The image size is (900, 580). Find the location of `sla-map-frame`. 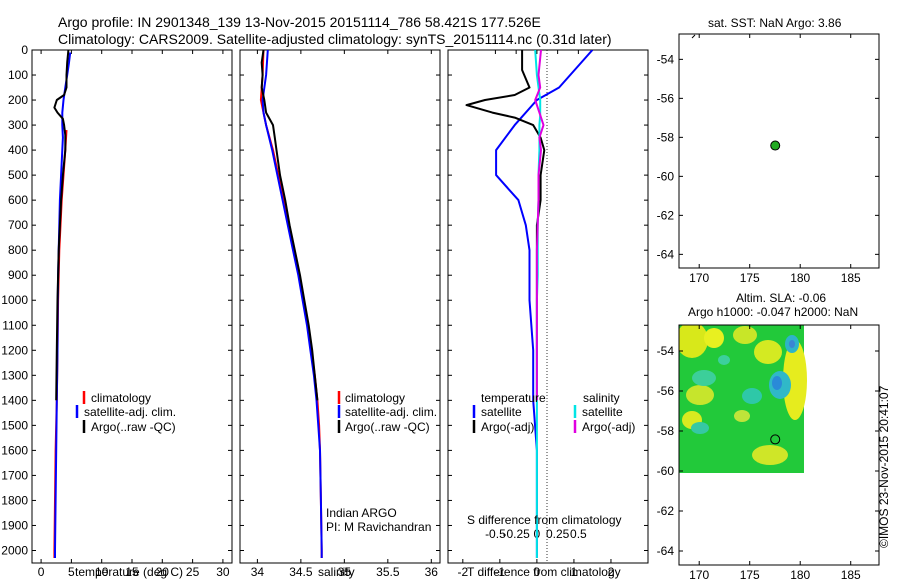

sla-map-frame is located at coordinates (779, 445).